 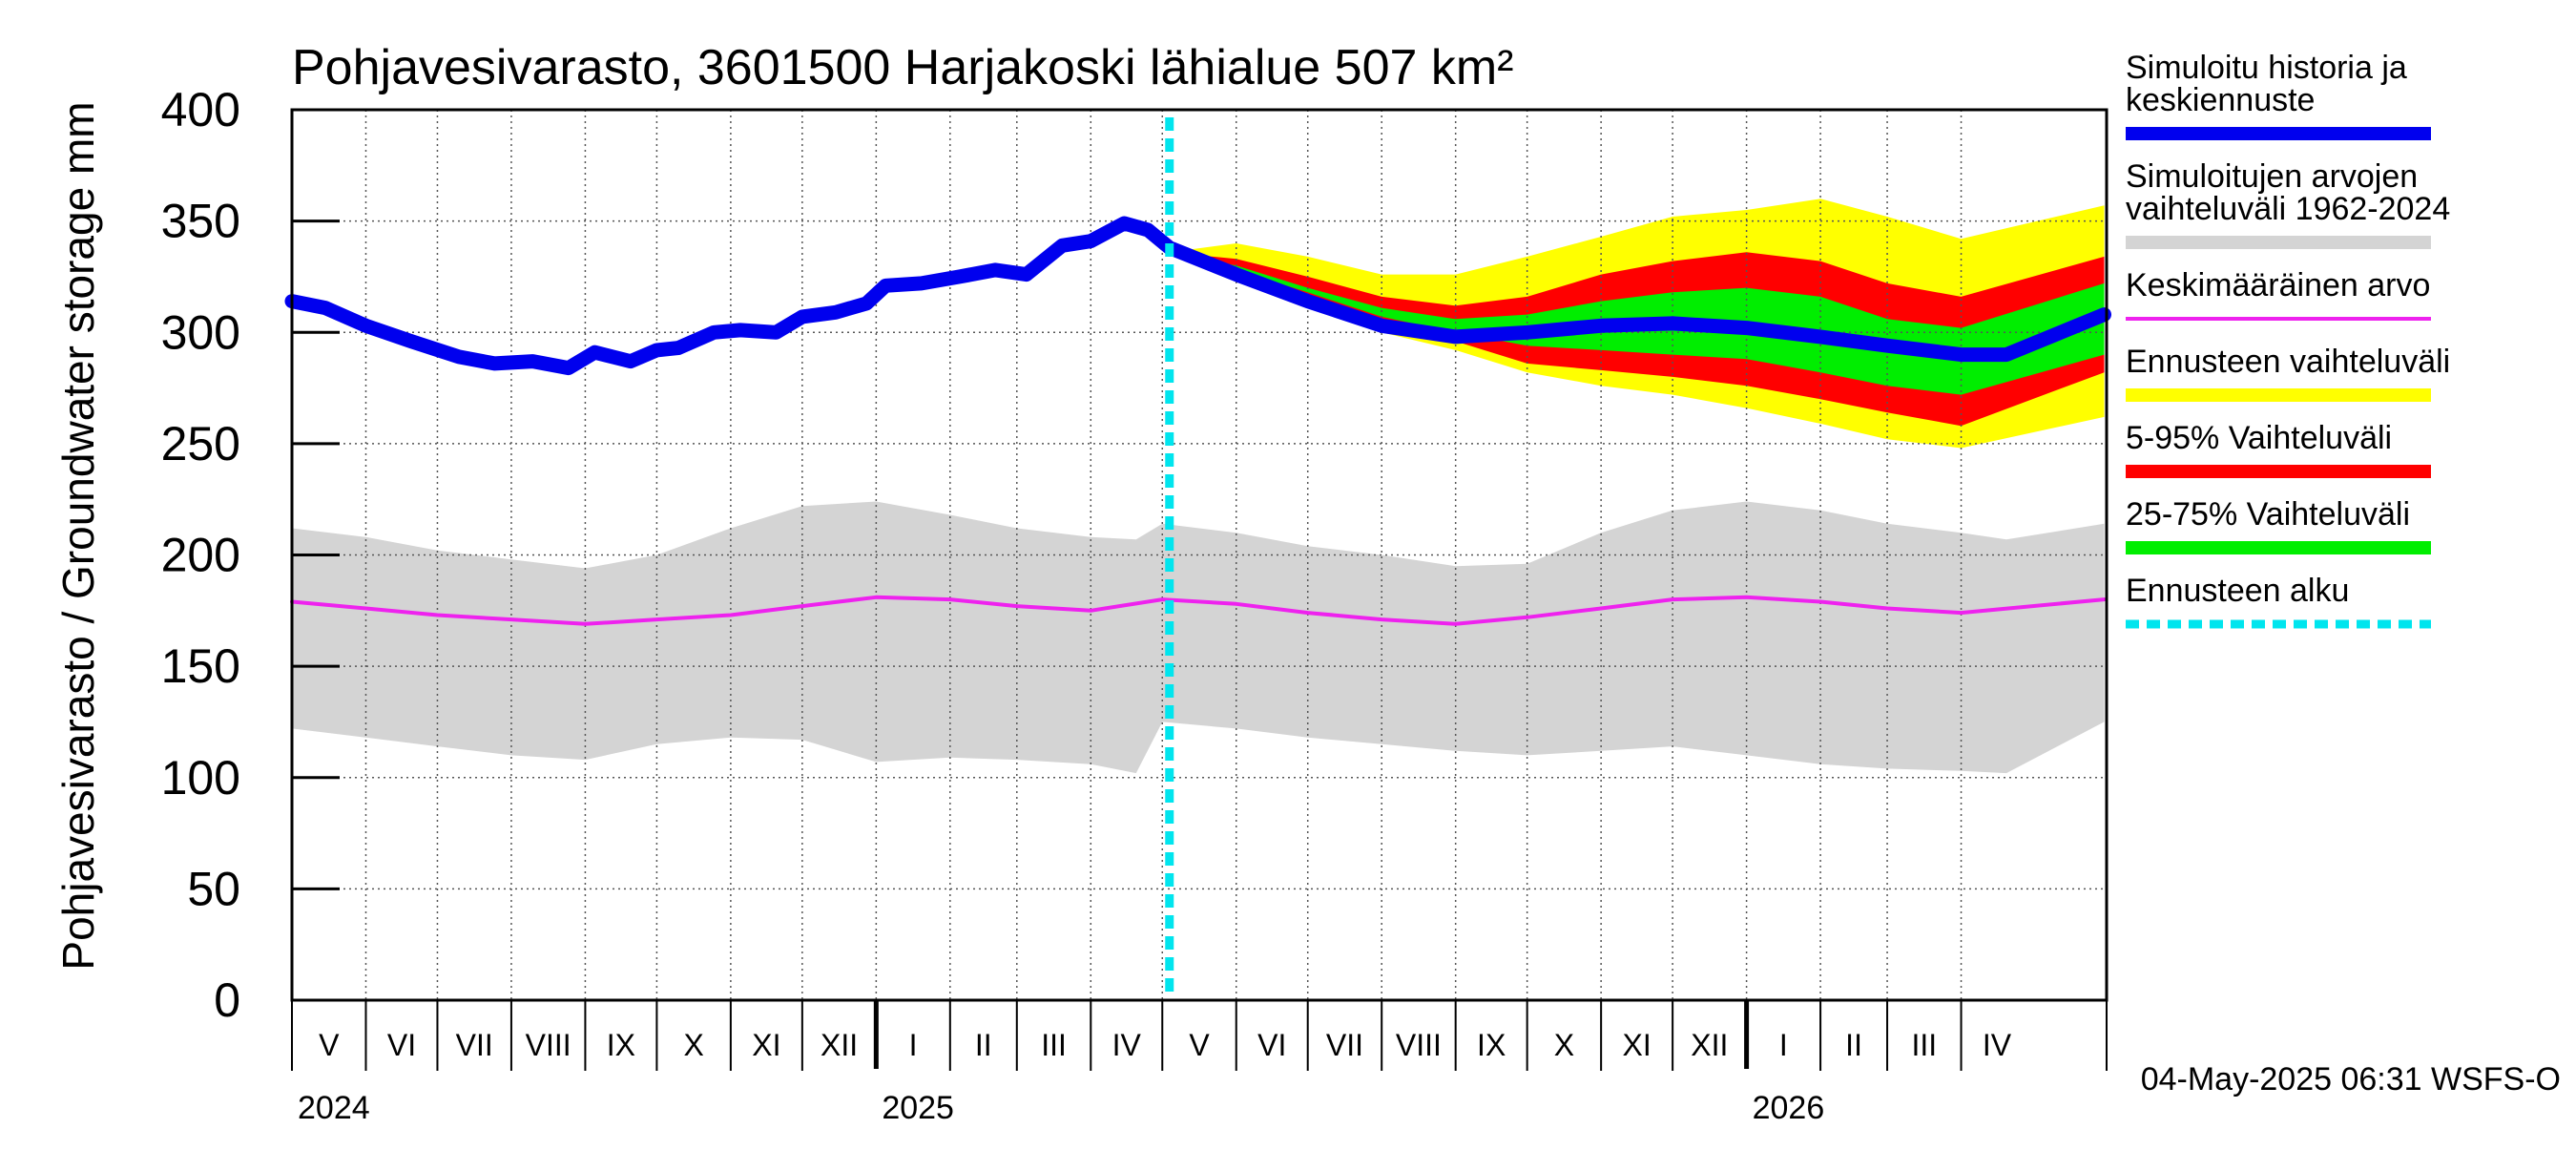 I want to click on y-tick-label: 200, so click(x=200, y=555).